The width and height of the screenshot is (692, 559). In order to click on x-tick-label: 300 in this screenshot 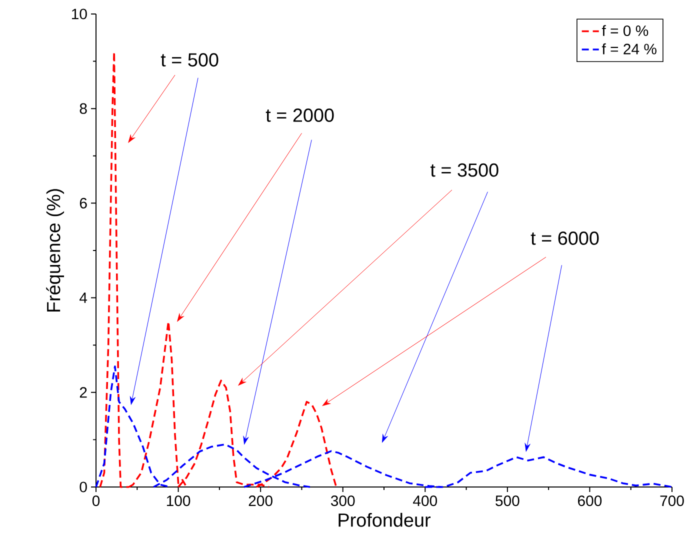, I will do `click(342, 501)`.